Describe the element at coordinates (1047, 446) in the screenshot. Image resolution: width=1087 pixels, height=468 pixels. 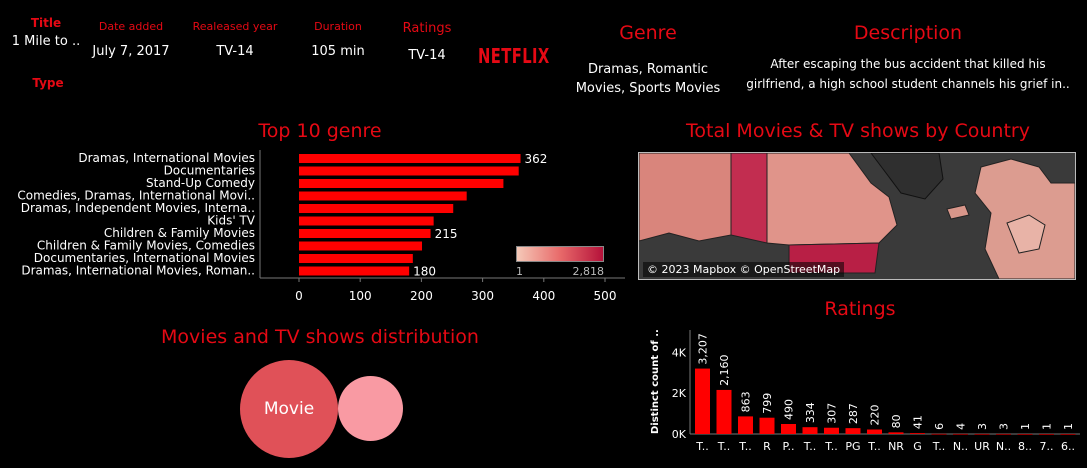
I see `ratings-category-label: 7..` at that location.